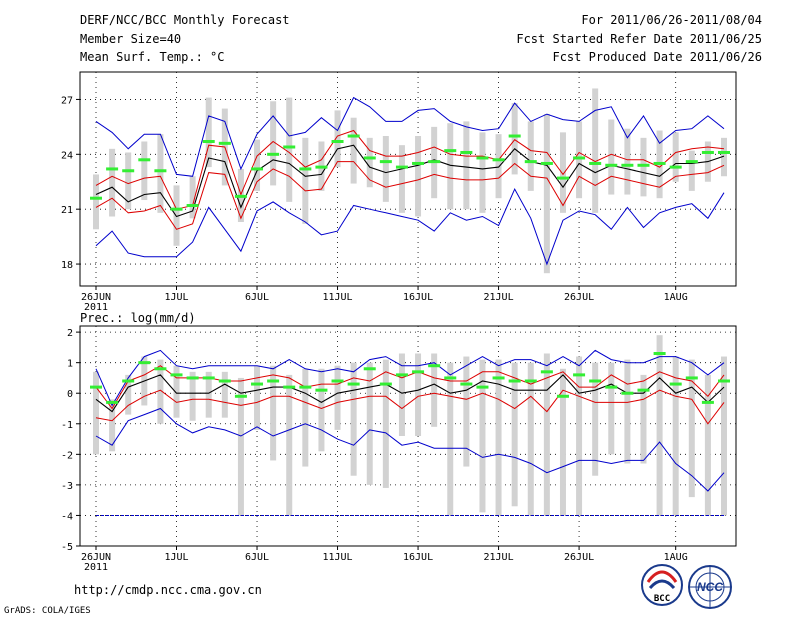 The height and width of the screenshot is (618, 800). Describe the element at coordinates (67, 516) in the screenshot. I see `y-tick-label: -4` at that location.